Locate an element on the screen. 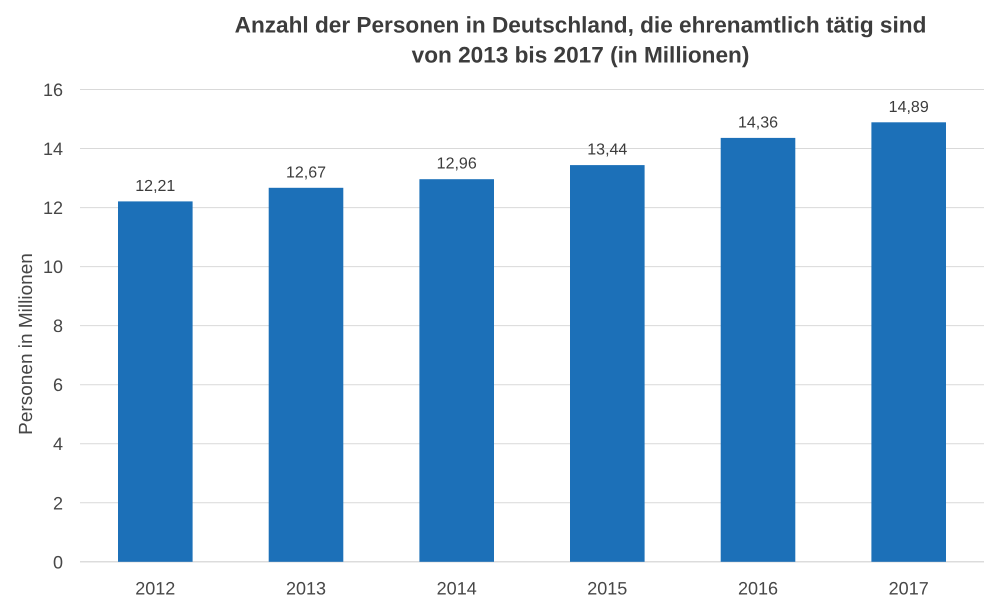  svg-text: 14 is located at coordinates (53, 149).